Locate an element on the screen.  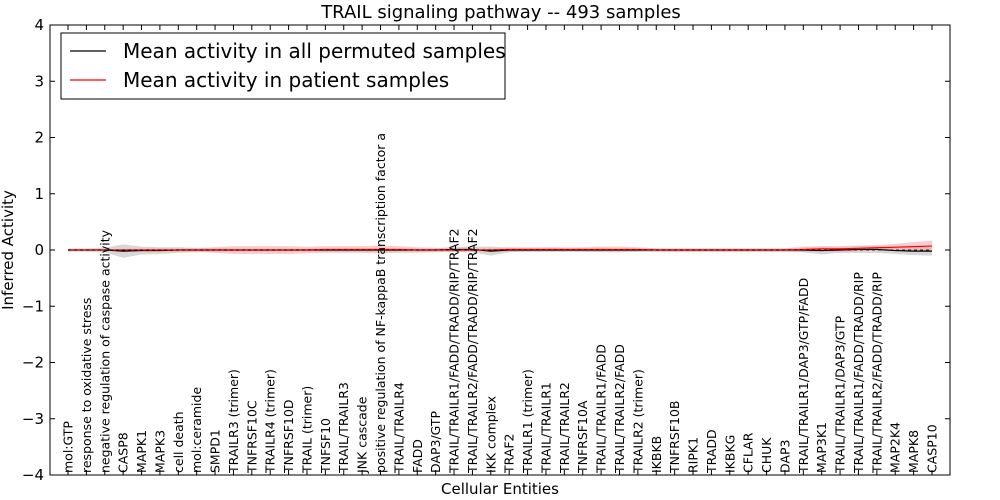
x-tick-label: TRADD is located at coordinates (711, 451).